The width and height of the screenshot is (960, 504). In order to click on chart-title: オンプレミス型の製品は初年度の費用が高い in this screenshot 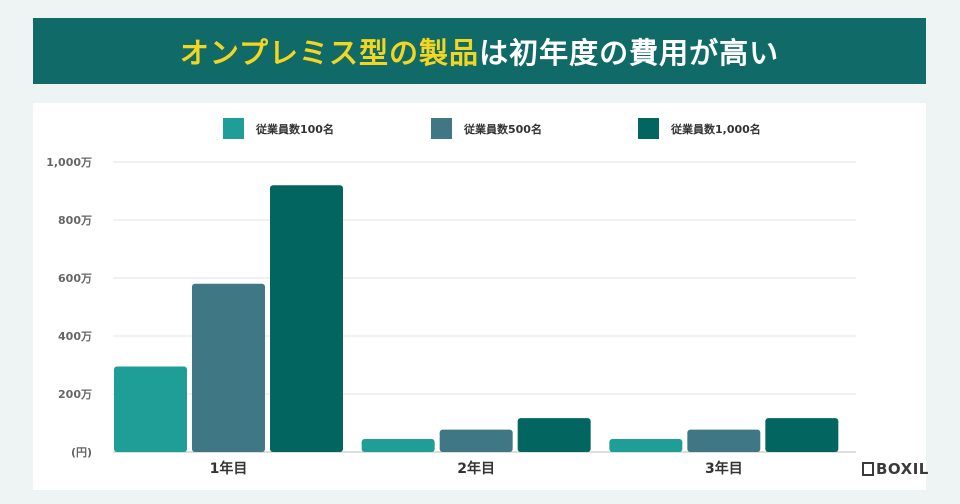, I will do `click(479, 51)`.